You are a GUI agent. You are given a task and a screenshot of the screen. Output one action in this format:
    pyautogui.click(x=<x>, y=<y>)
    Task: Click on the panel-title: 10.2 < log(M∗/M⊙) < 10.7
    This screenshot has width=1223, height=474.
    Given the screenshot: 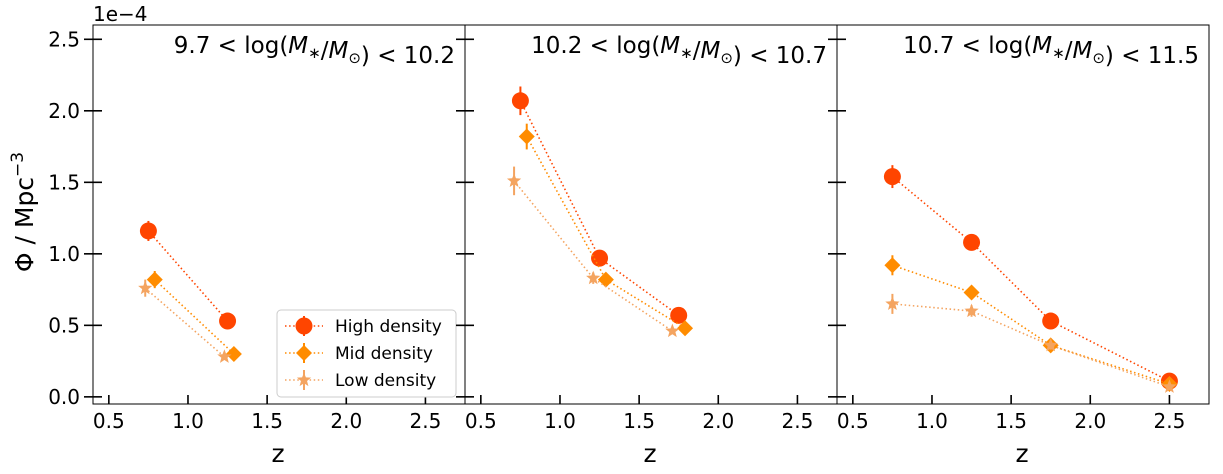 What is the action you would take?
    pyautogui.click(x=679, y=51)
    